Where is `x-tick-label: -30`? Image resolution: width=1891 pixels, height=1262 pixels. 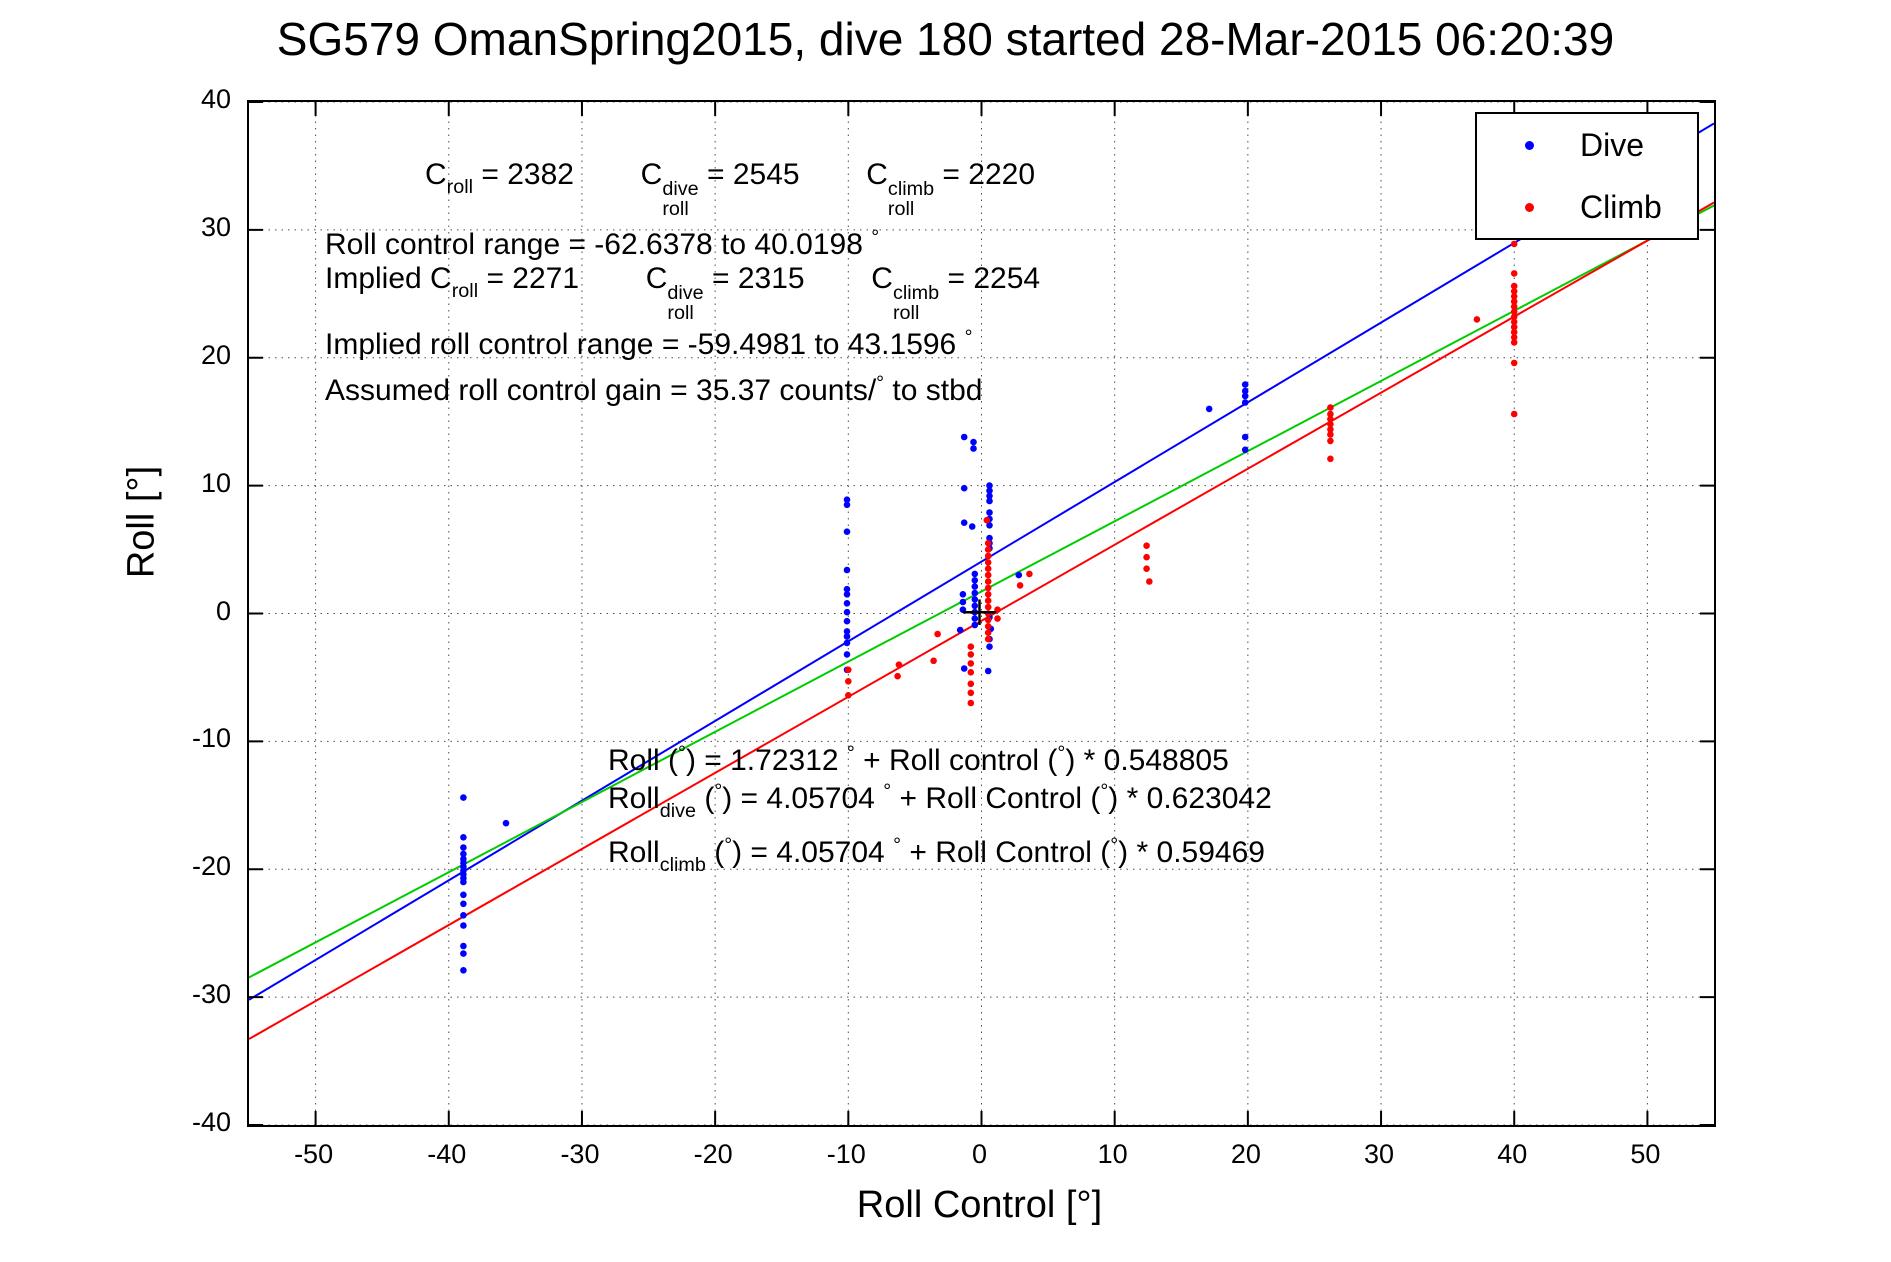
x-tick-label: -30 is located at coordinates (580, 1154).